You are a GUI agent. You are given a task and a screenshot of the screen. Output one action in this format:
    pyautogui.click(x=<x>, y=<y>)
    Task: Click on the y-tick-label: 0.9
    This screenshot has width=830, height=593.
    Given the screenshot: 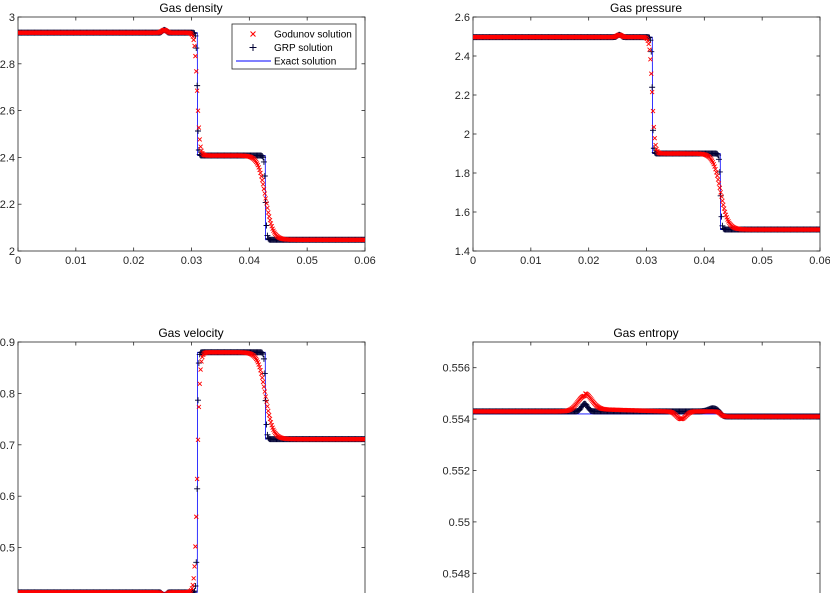 What is the action you would take?
    pyautogui.click(x=7, y=343)
    